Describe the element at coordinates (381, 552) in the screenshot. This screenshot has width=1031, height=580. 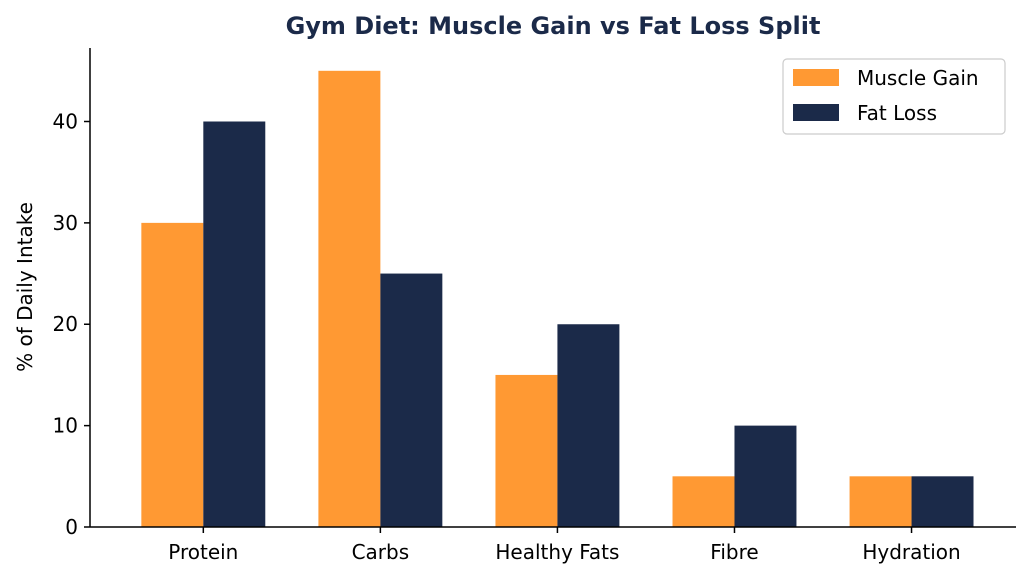
I see `x-tick-label: Carbs` at that location.